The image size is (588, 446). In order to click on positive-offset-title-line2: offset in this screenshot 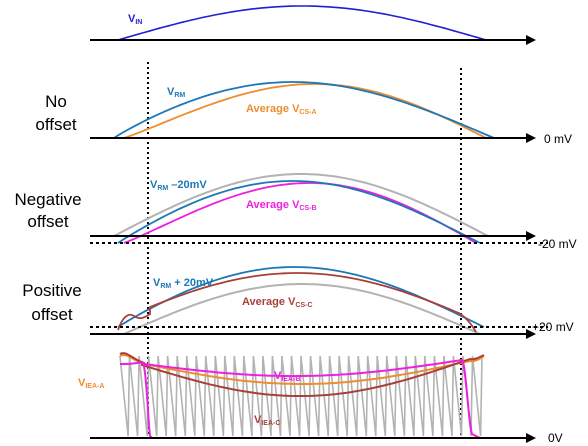, I will do `click(52, 314)`.